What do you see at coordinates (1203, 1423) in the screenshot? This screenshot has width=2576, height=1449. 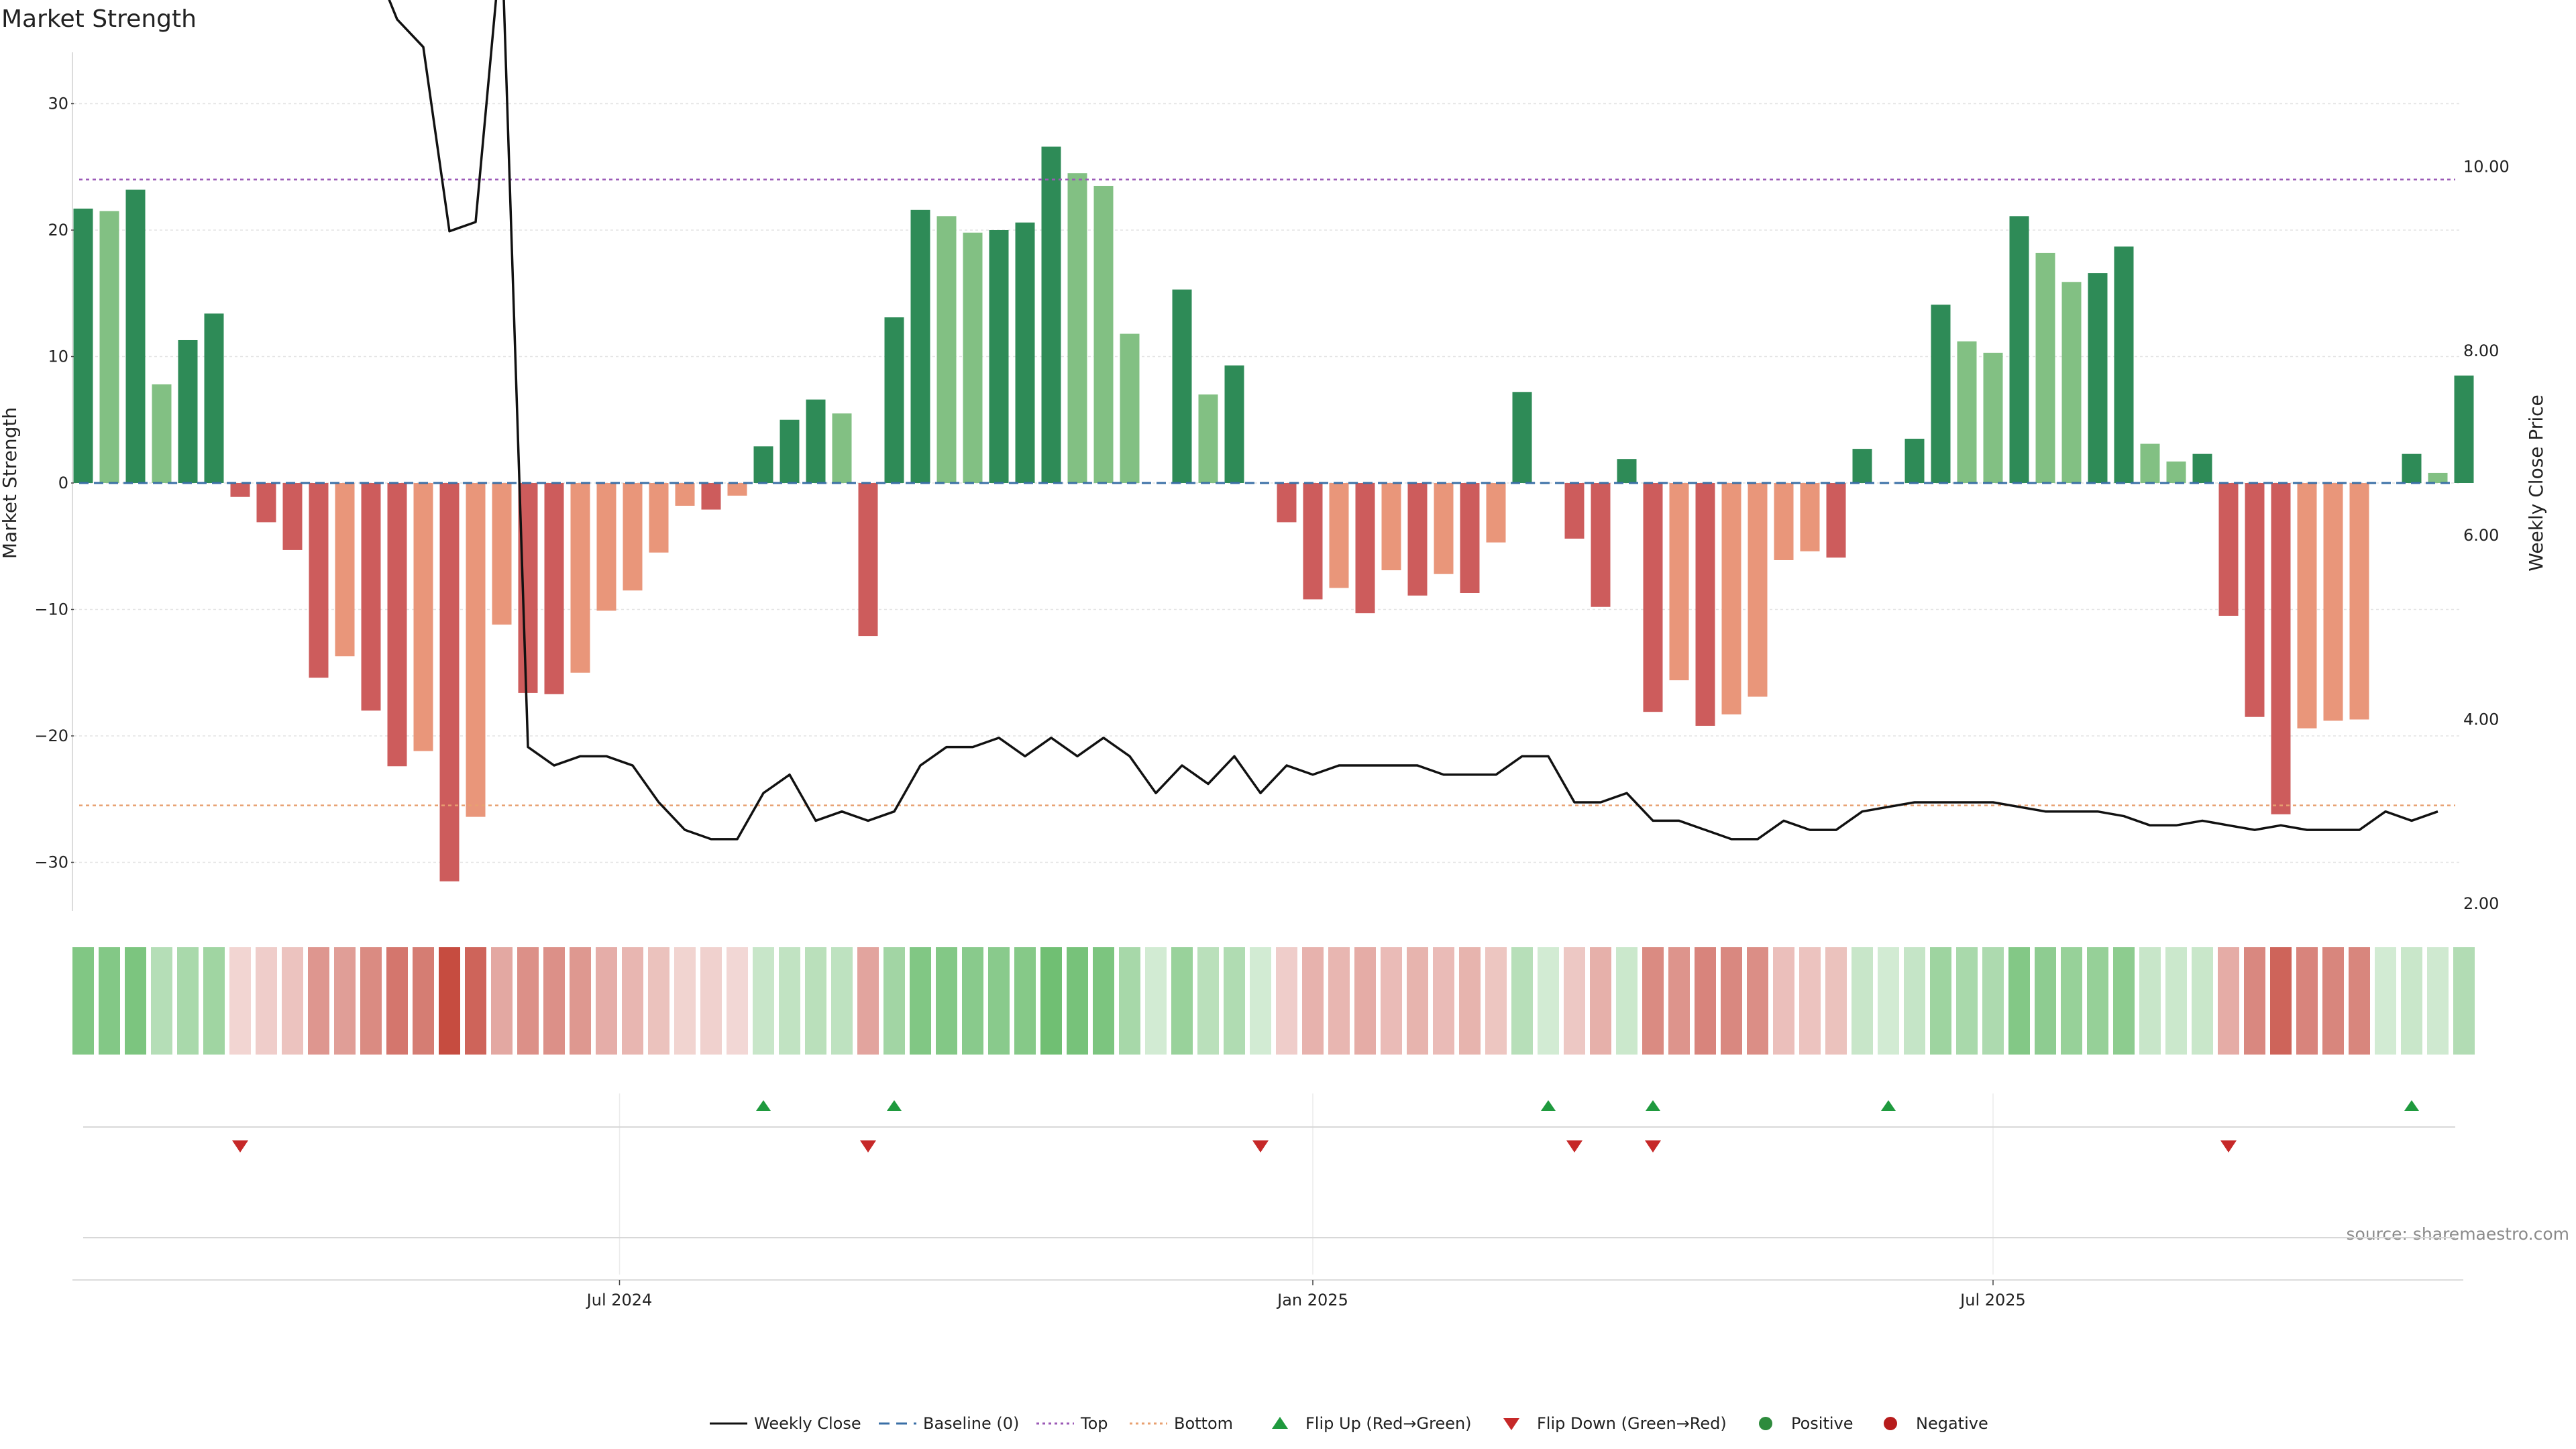 I see `legend-label: Bottom` at bounding box center [1203, 1423].